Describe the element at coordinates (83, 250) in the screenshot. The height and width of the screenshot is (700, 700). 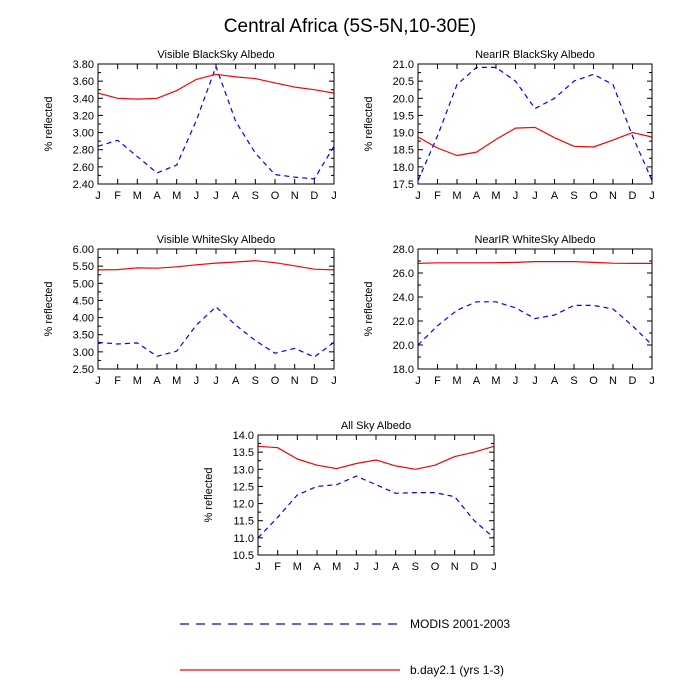
I see `y-tick-label: 6.00` at that location.